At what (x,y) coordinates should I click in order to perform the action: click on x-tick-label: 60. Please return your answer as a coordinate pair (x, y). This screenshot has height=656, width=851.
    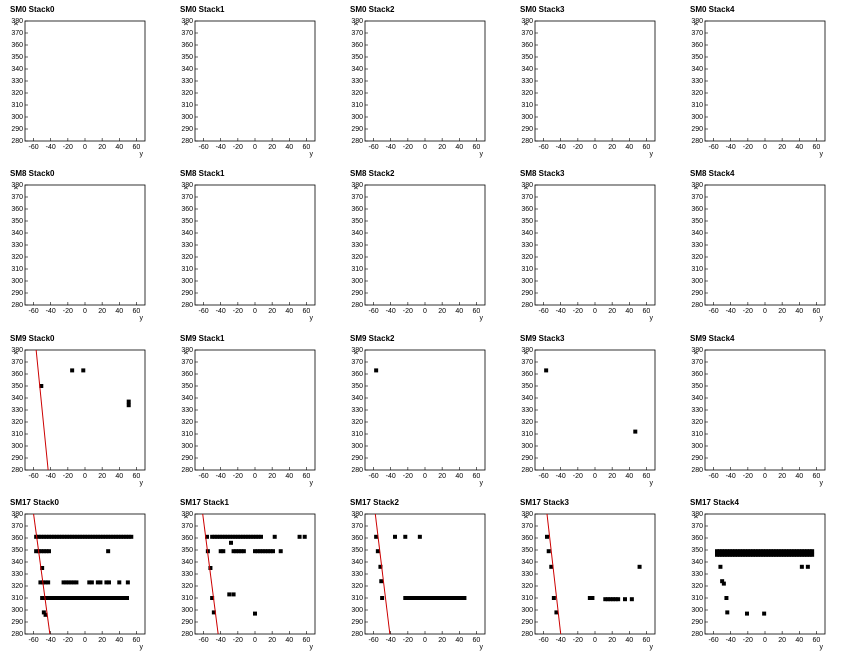
    Looking at the image, I should click on (817, 640).